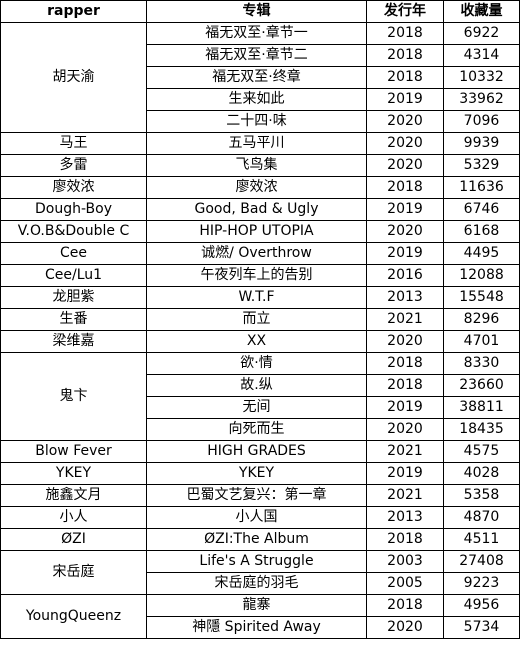  I want to click on rapper-cell: 鬼卞, so click(73, 396).